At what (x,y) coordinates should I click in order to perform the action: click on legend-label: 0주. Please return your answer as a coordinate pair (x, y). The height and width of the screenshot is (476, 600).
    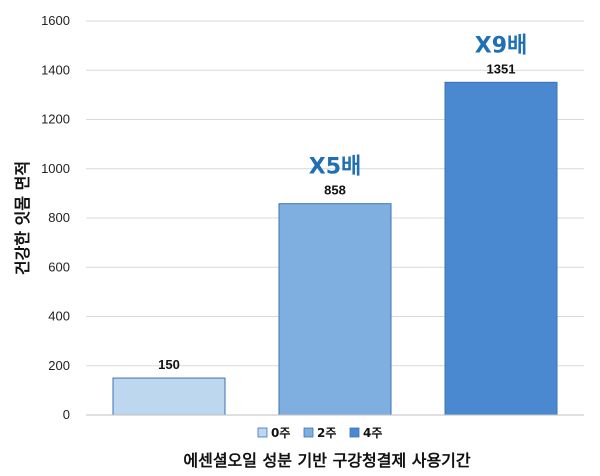
    Looking at the image, I should click on (280, 433).